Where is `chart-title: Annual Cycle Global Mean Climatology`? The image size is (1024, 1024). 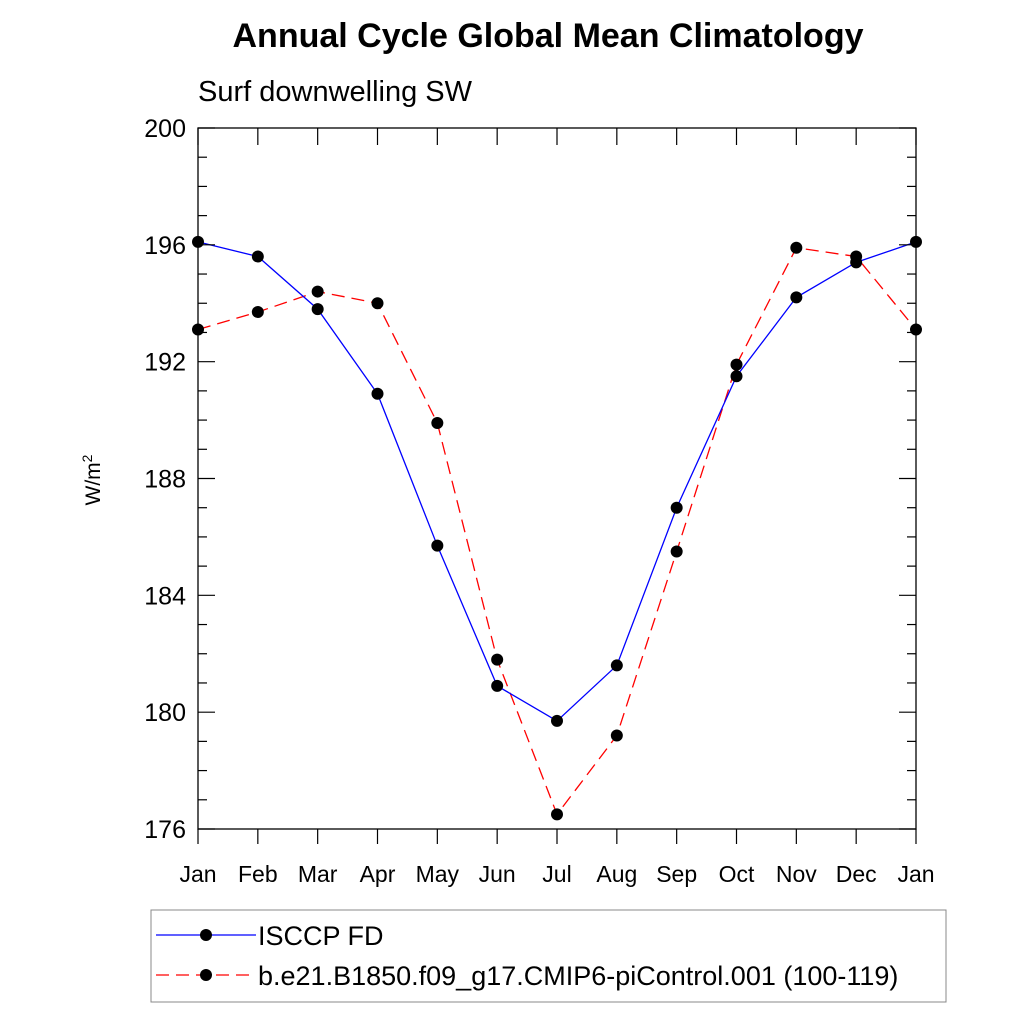
chart-title: Annual Cycle Global Mean Climatology is located at coordinates (548, 36).